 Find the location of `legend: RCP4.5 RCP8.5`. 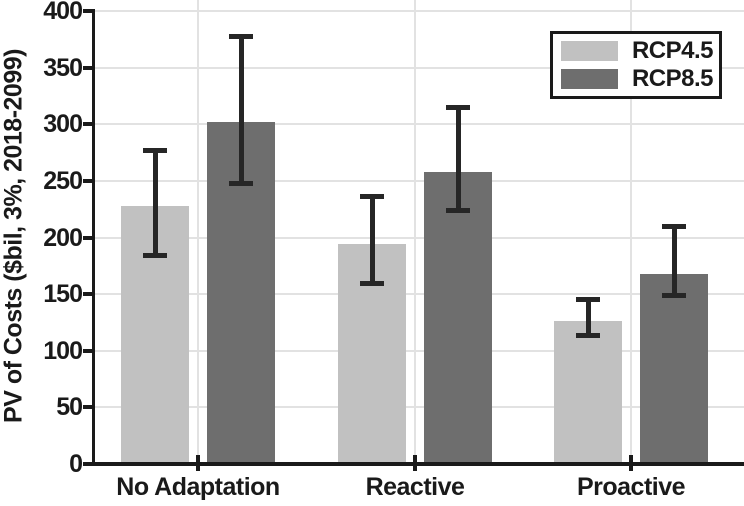

legend: RCP4.5 RCP8.5 is located at coordinates (636, 65).